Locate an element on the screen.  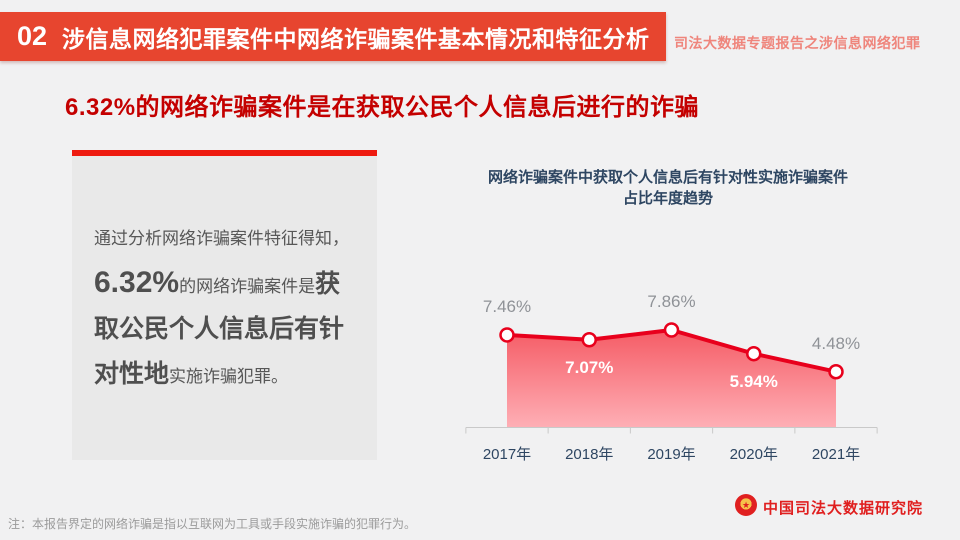
trend-chart-canvas is located at coordinates (671, 378).